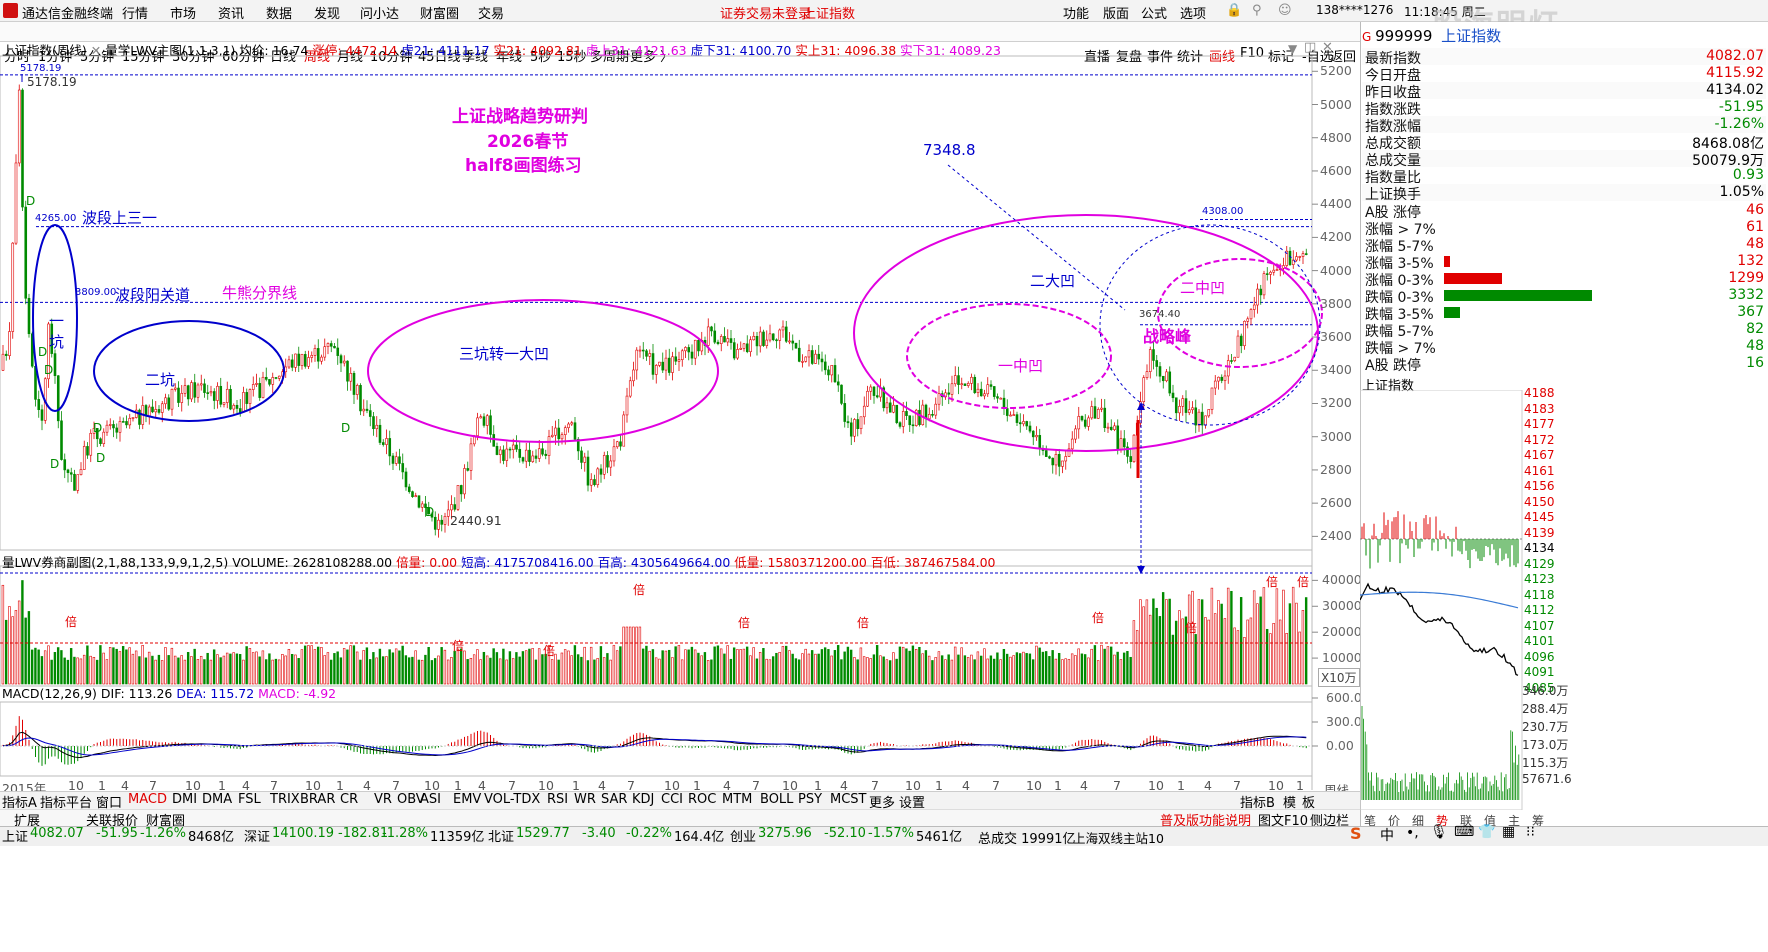 This screenshot has width=1768, height=952. I want to click on lock-icon: 🔒, so click(1234, 10).